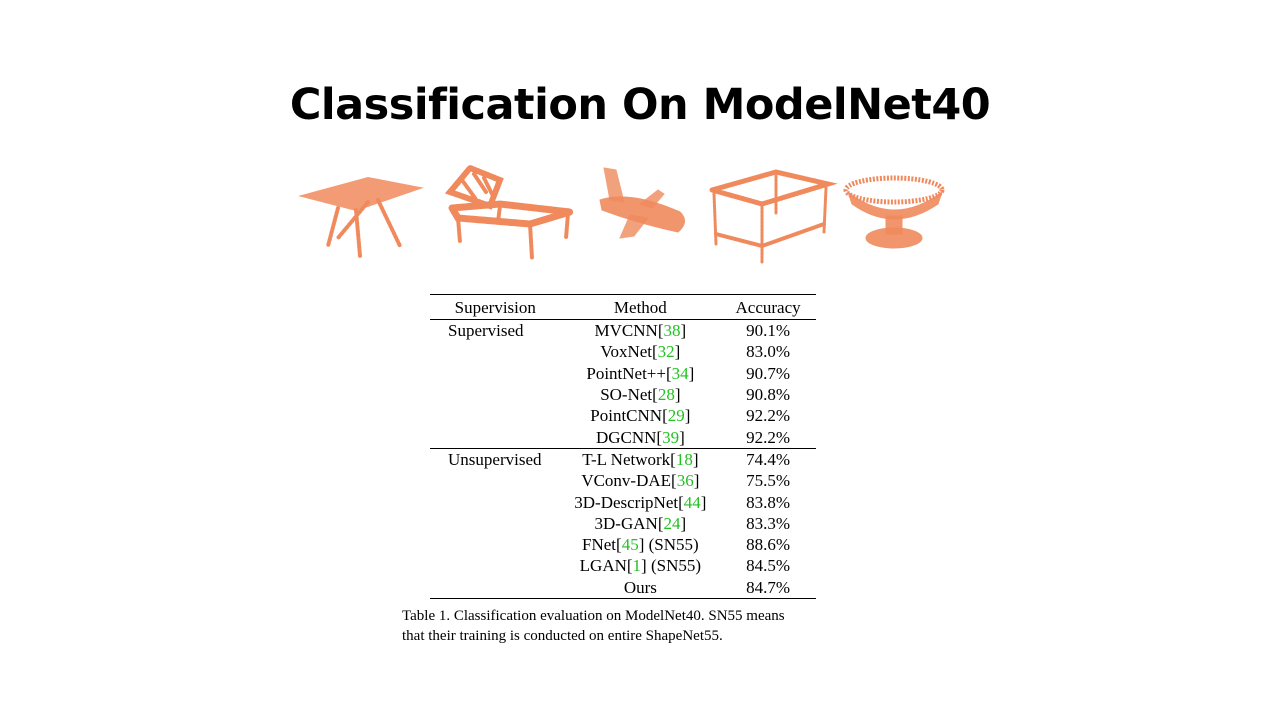 The image size is (1280, 720). What do you see at coordinates (495, 459) in the screenshot?
I see `supervision-cell: Unsupervised` at bounding box center [495, 459].